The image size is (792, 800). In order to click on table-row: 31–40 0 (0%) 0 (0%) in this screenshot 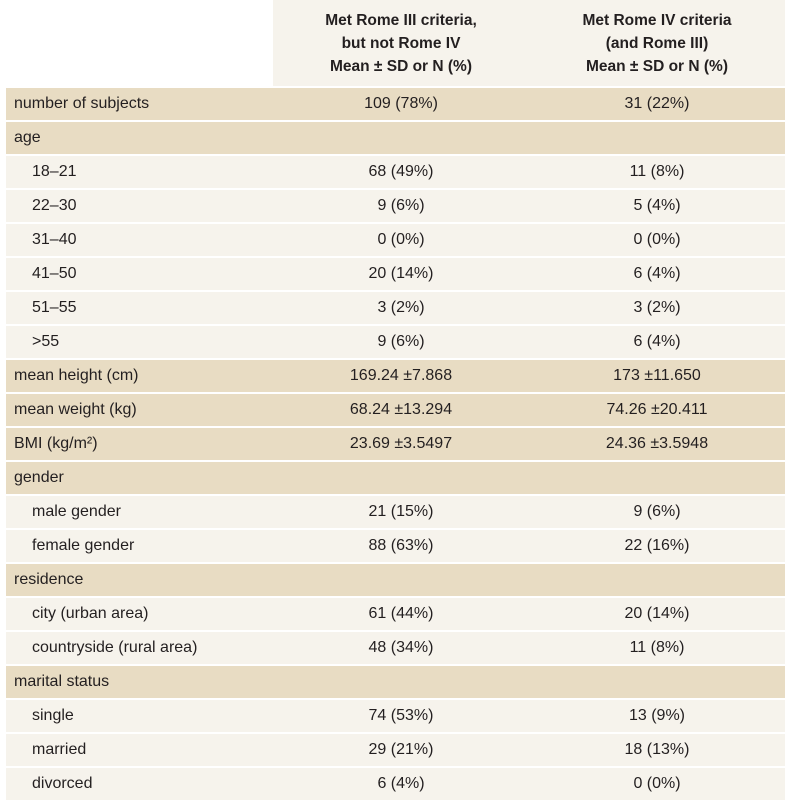, I will do `click(395, 239)`.